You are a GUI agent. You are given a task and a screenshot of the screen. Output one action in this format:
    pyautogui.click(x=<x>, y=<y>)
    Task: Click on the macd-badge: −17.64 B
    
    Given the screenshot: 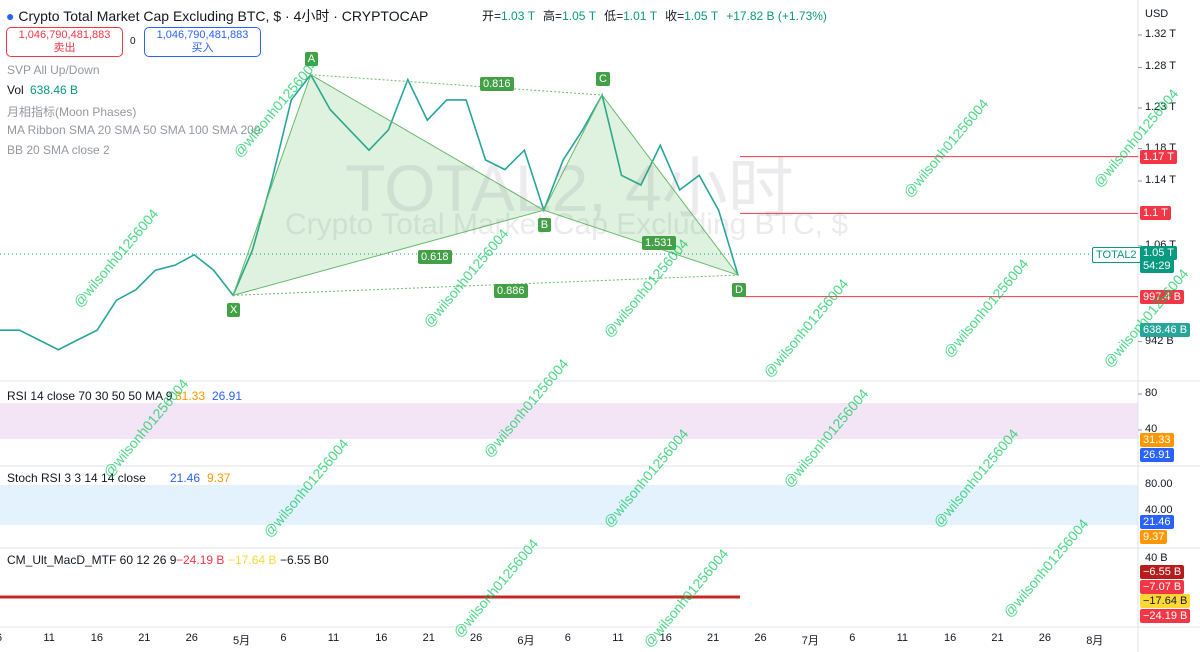 What is the action you would take?
    pyautogui.click(x=1165, y=601)
    